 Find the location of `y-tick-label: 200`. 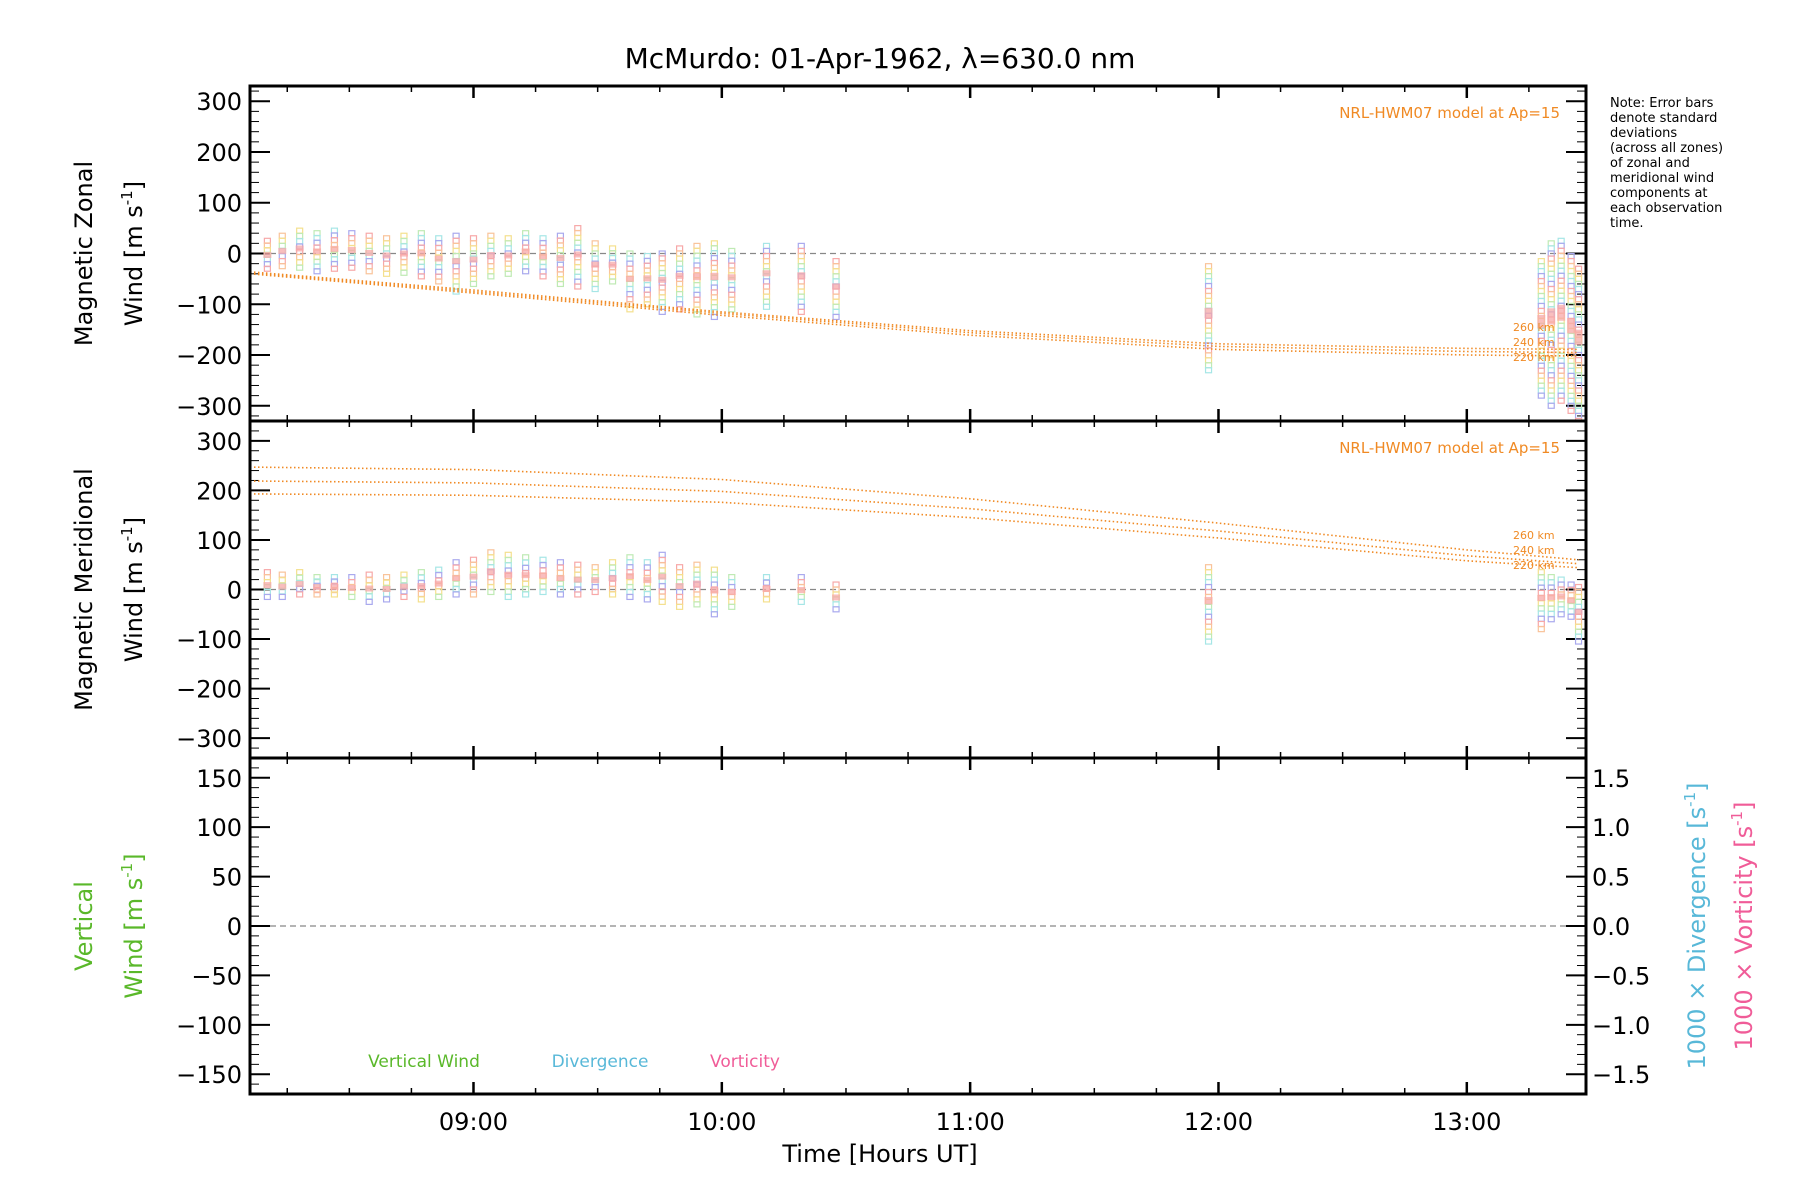

y-tick-label: 200 is located at coordinates (219, 491).